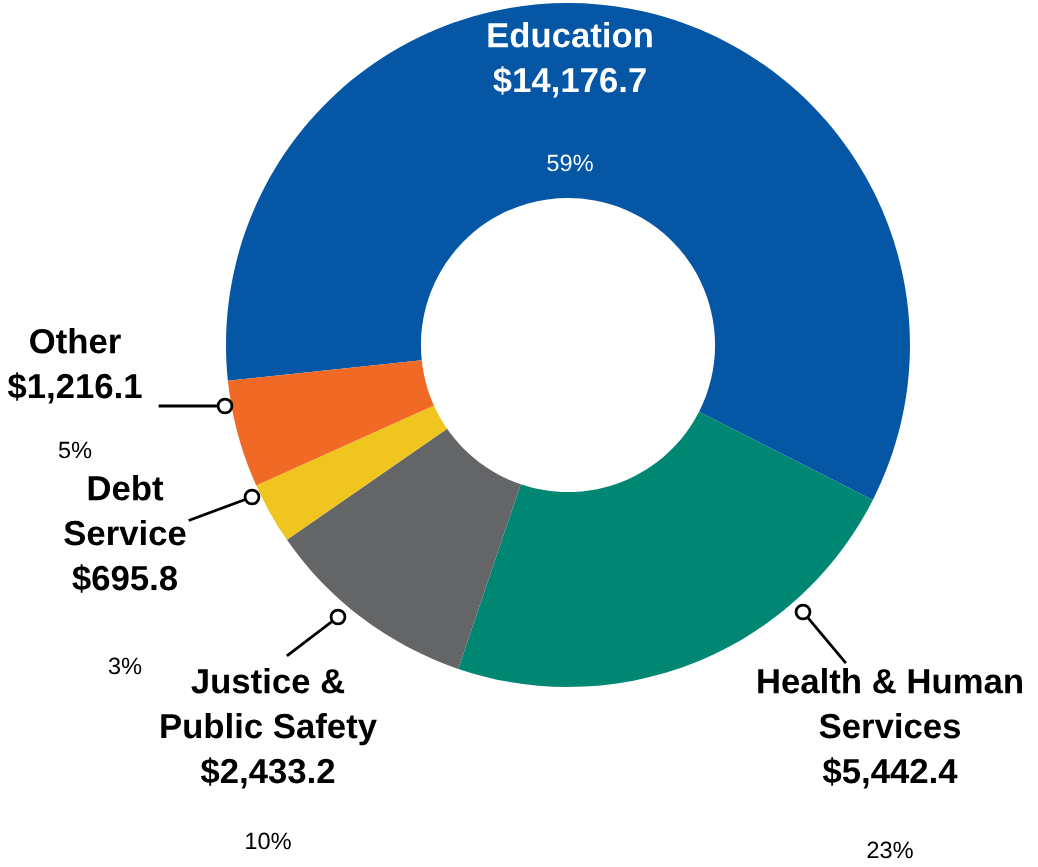  What do you see at coordinates (75, 341) in the screenshot?
I see `slice-label: Other` at bounding box center [75, 341].